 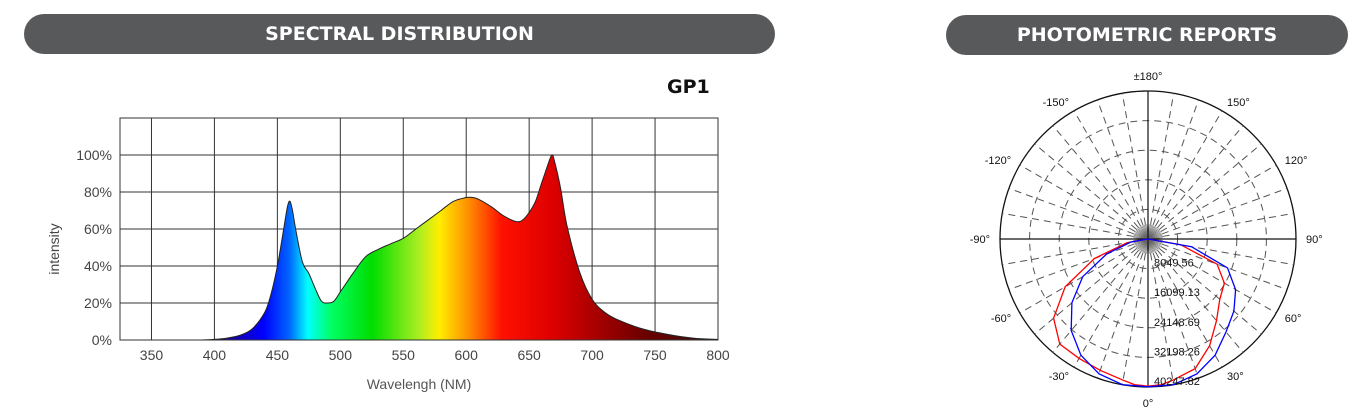 What do you see at coordinates (1177, 323) in the screenshot?
I see `polar-radial-label: 24148.69` at bounding box center [1177, 323].